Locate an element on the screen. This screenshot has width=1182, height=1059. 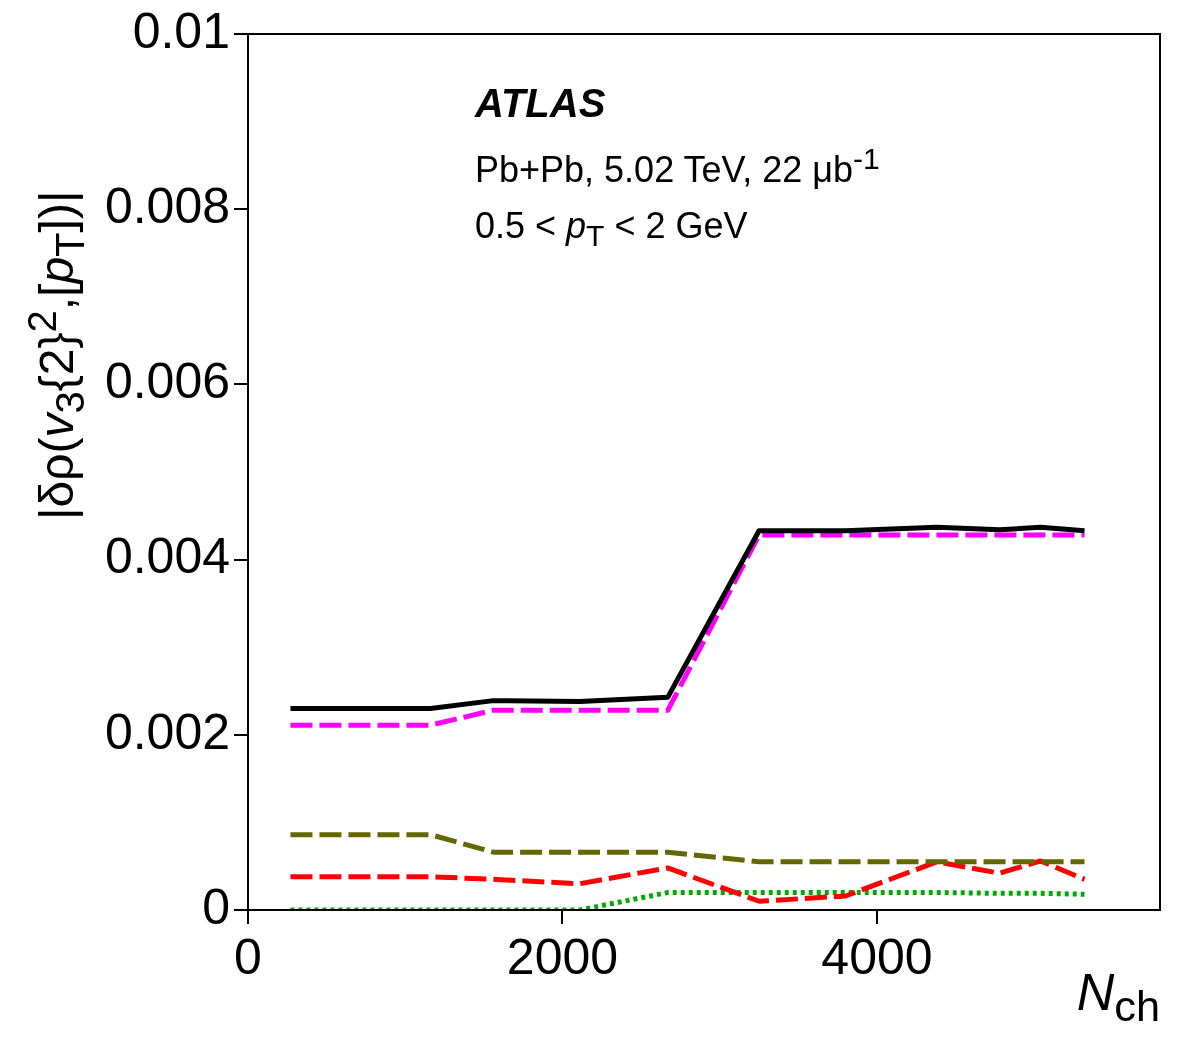
y-tick-label: 0.008 is located at coordinates (167, 205).